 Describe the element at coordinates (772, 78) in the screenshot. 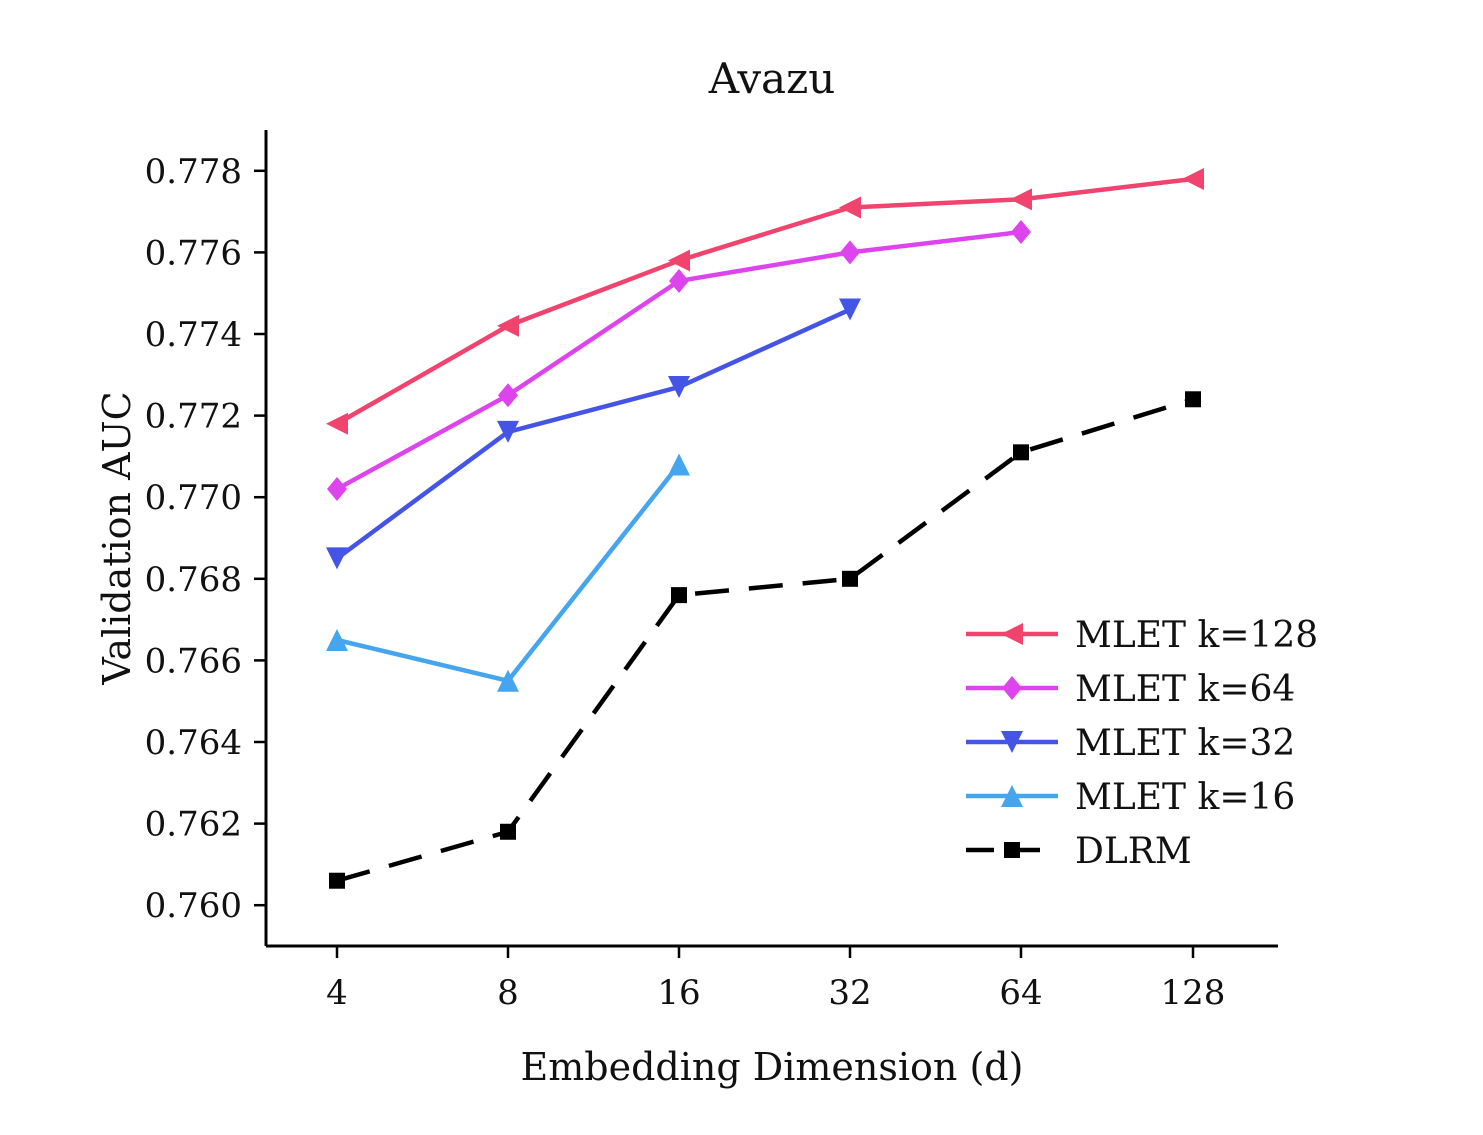

I see `chart-title: Avazu` at that location.